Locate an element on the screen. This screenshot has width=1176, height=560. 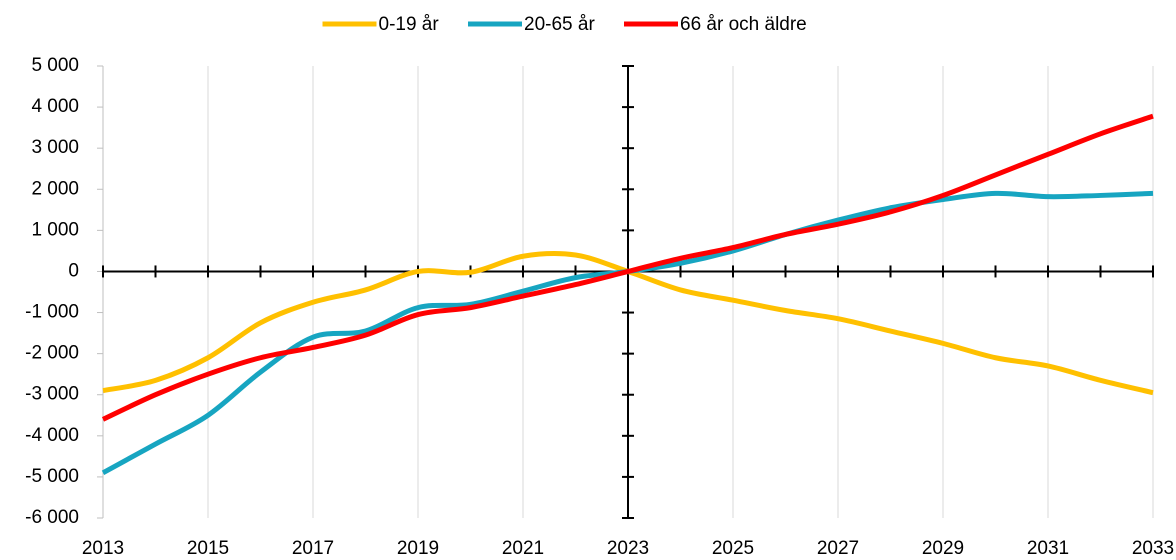
y-tick-label: 3 000 is located at coordinates (55, 147).